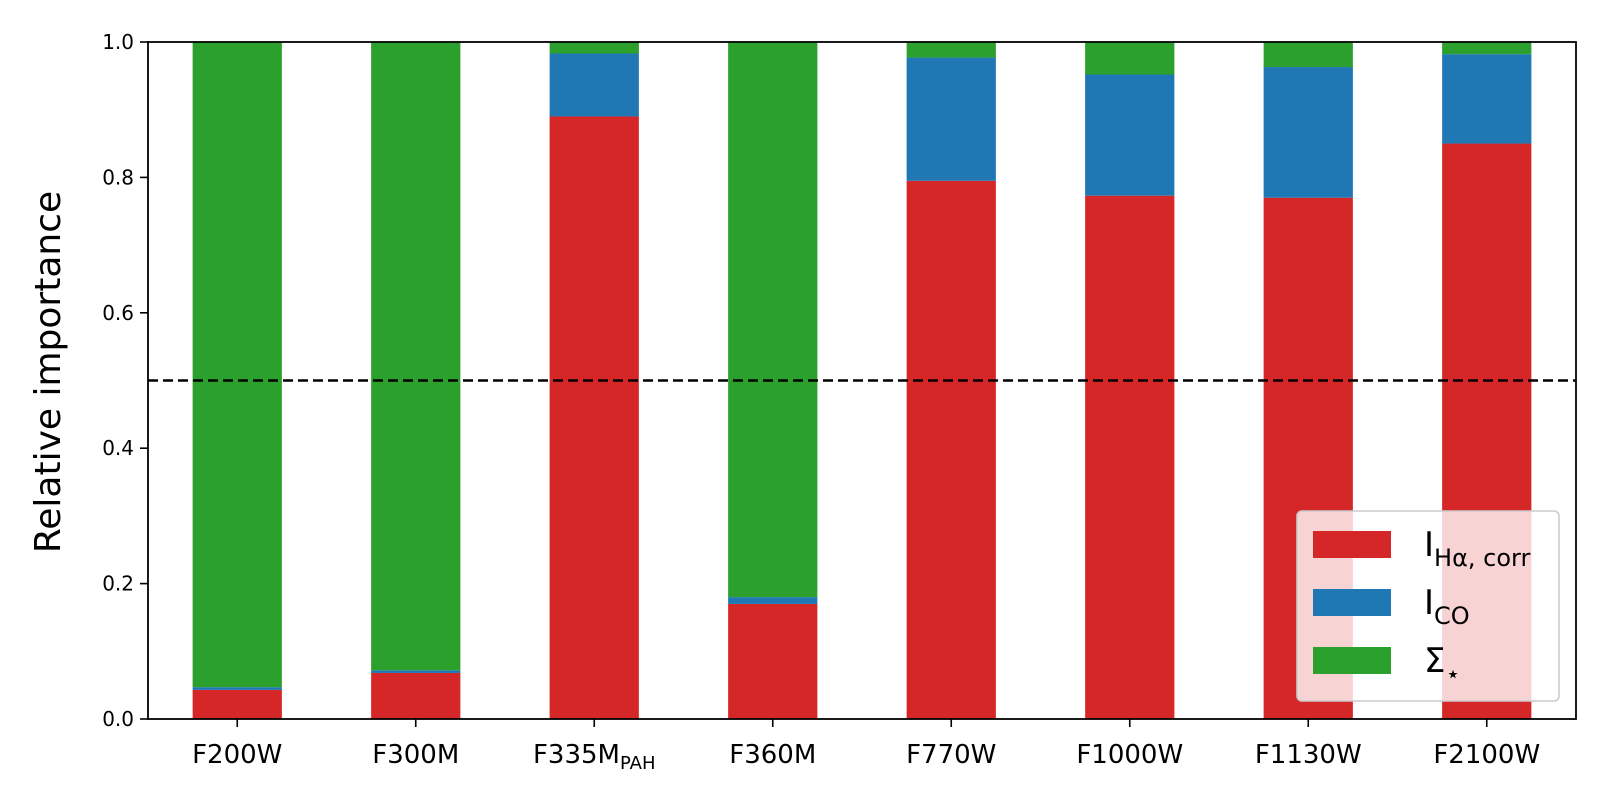  Describe the element at coordinates (237, 755) in the screenshot. I see `x-tick-label: F200W` at that location.